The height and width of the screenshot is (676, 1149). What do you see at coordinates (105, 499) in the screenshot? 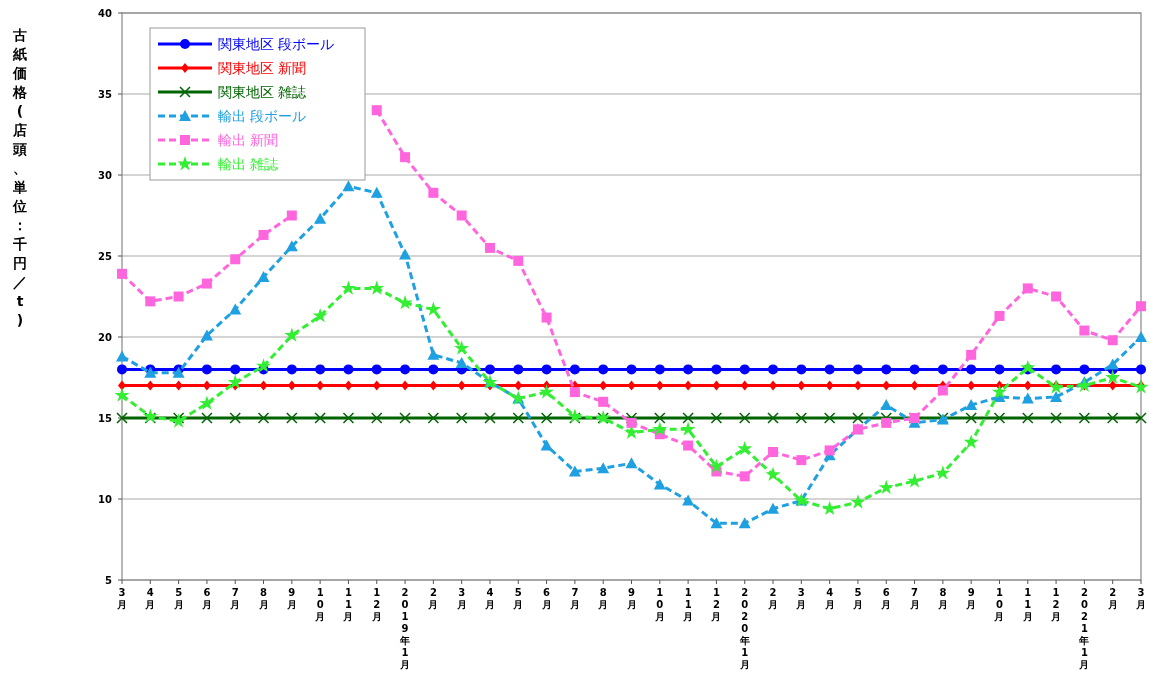
I see `y-tick-label: 10` at bounding box center [105, 499].